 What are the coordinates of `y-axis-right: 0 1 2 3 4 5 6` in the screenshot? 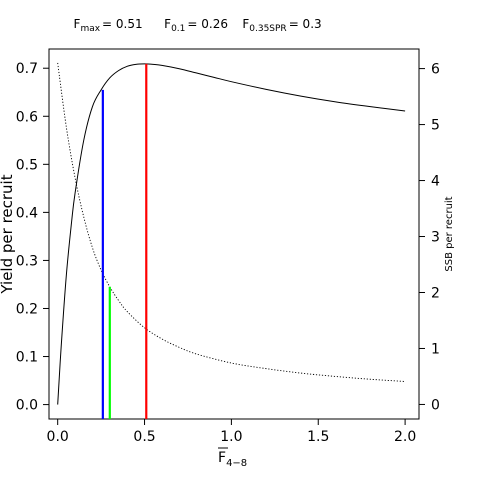 It's located at (429, 237).